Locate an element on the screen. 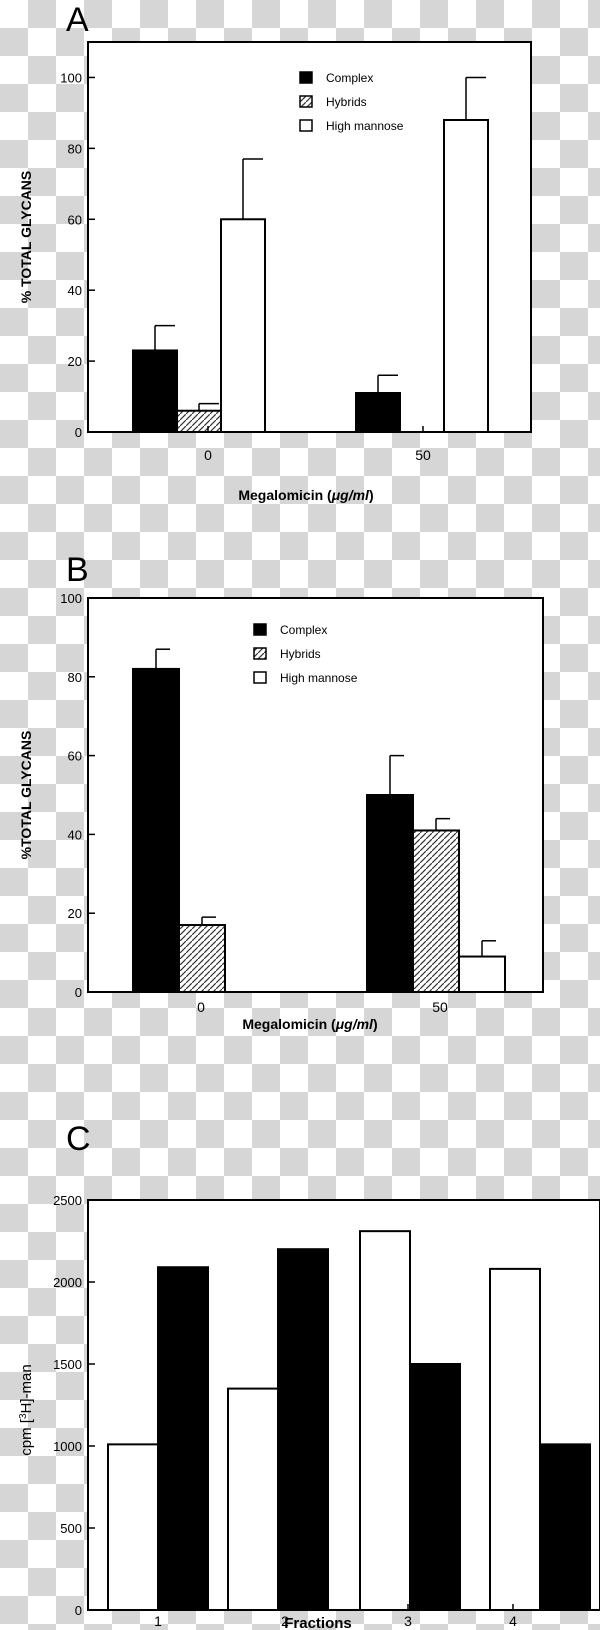 The image size is (600, 1630). panel-label-b: B is located at coordinates (77, 570).